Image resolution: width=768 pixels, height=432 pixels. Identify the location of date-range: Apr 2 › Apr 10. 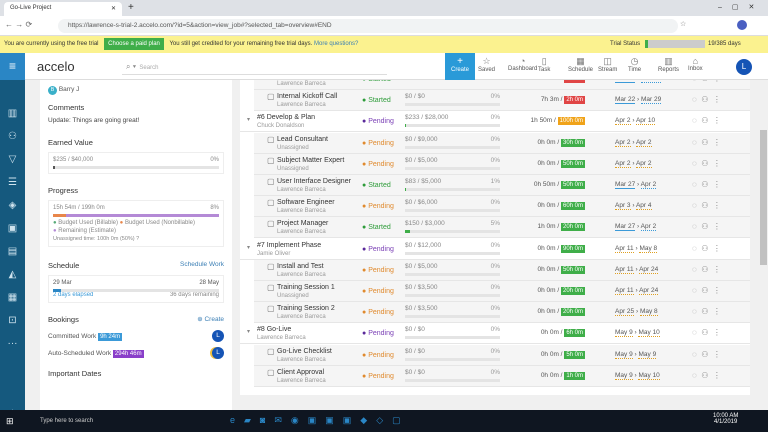
(635, 121).